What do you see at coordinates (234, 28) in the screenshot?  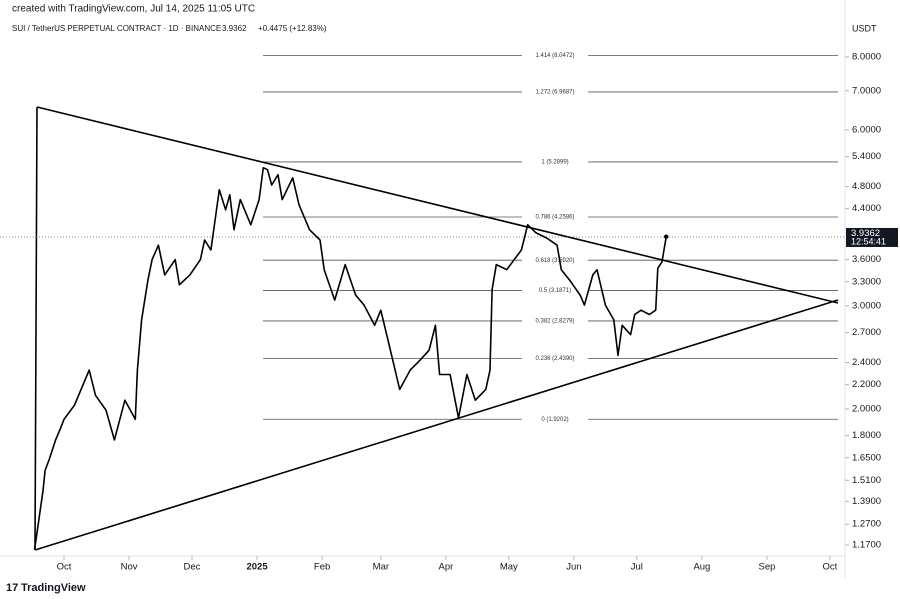 I see `last-price-header: 3.9362` at bounding box center [234, 28].